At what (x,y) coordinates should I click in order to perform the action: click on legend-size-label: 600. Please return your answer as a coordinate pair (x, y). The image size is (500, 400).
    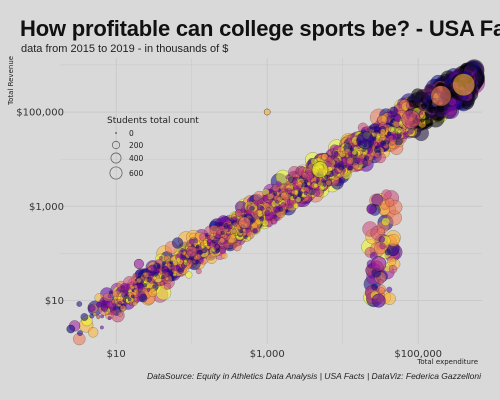
    Looking at the image, I should click on (136, 173).